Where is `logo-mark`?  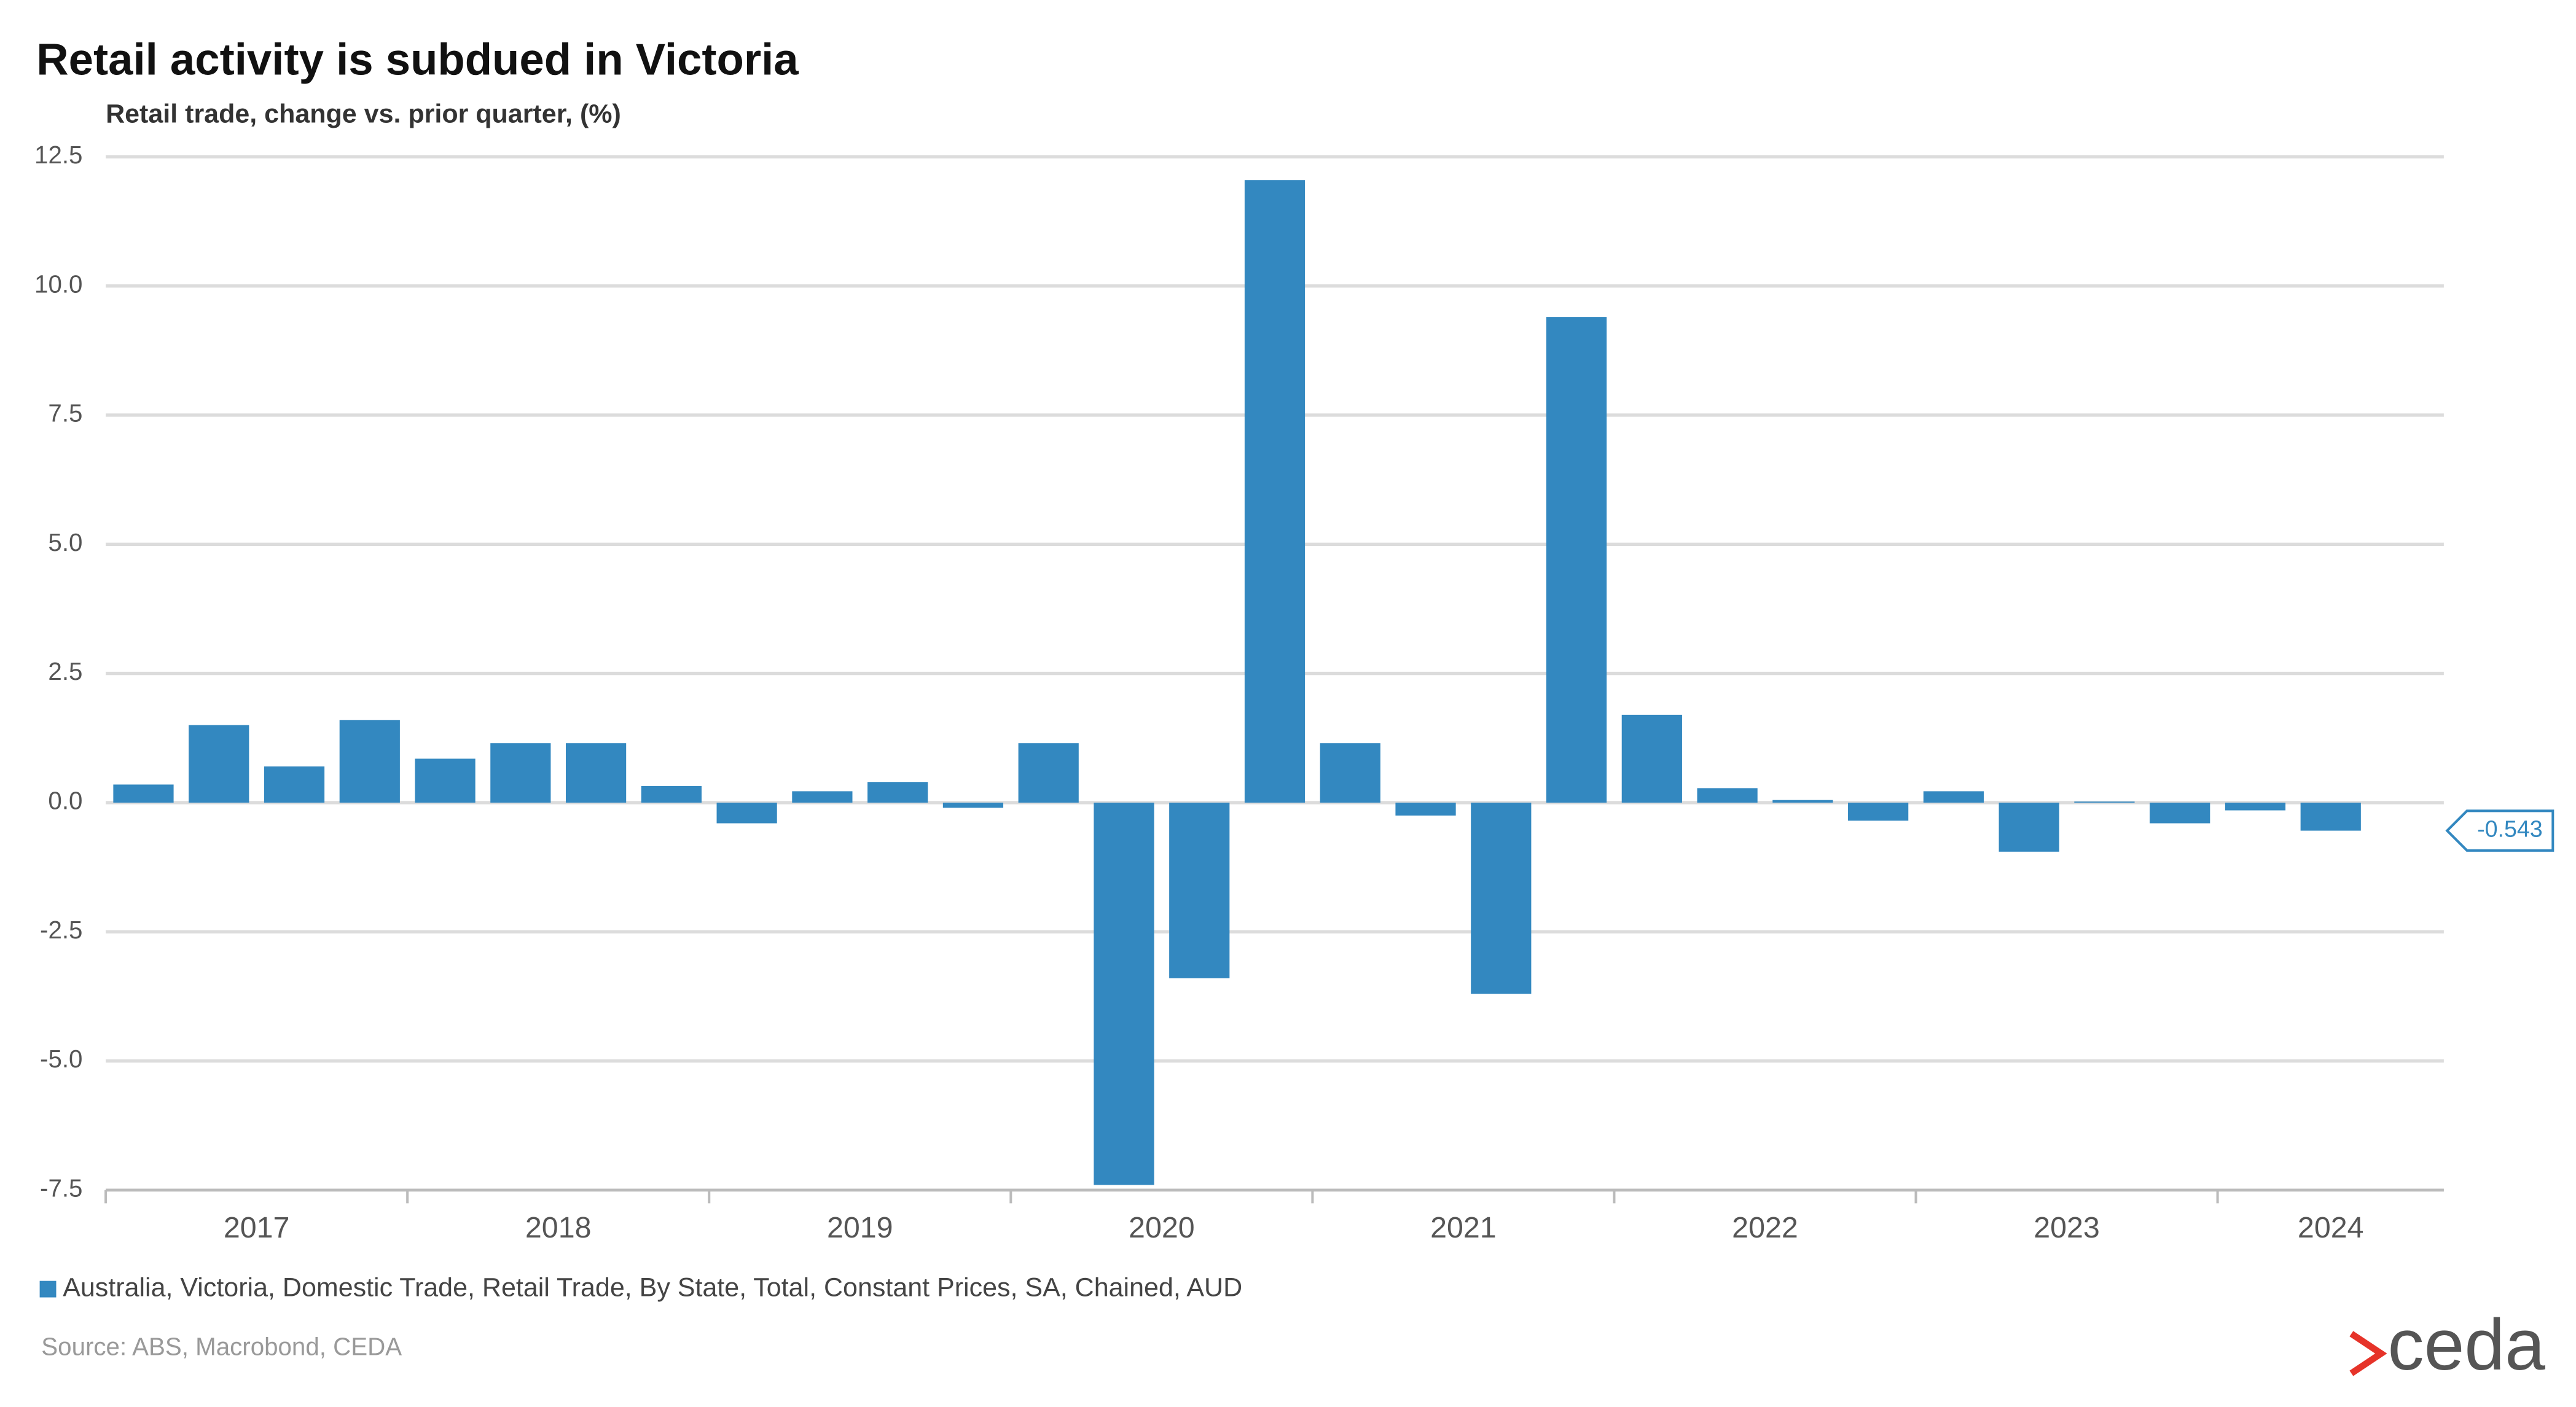 logo-mark is located at coordinates (2368, 1353).